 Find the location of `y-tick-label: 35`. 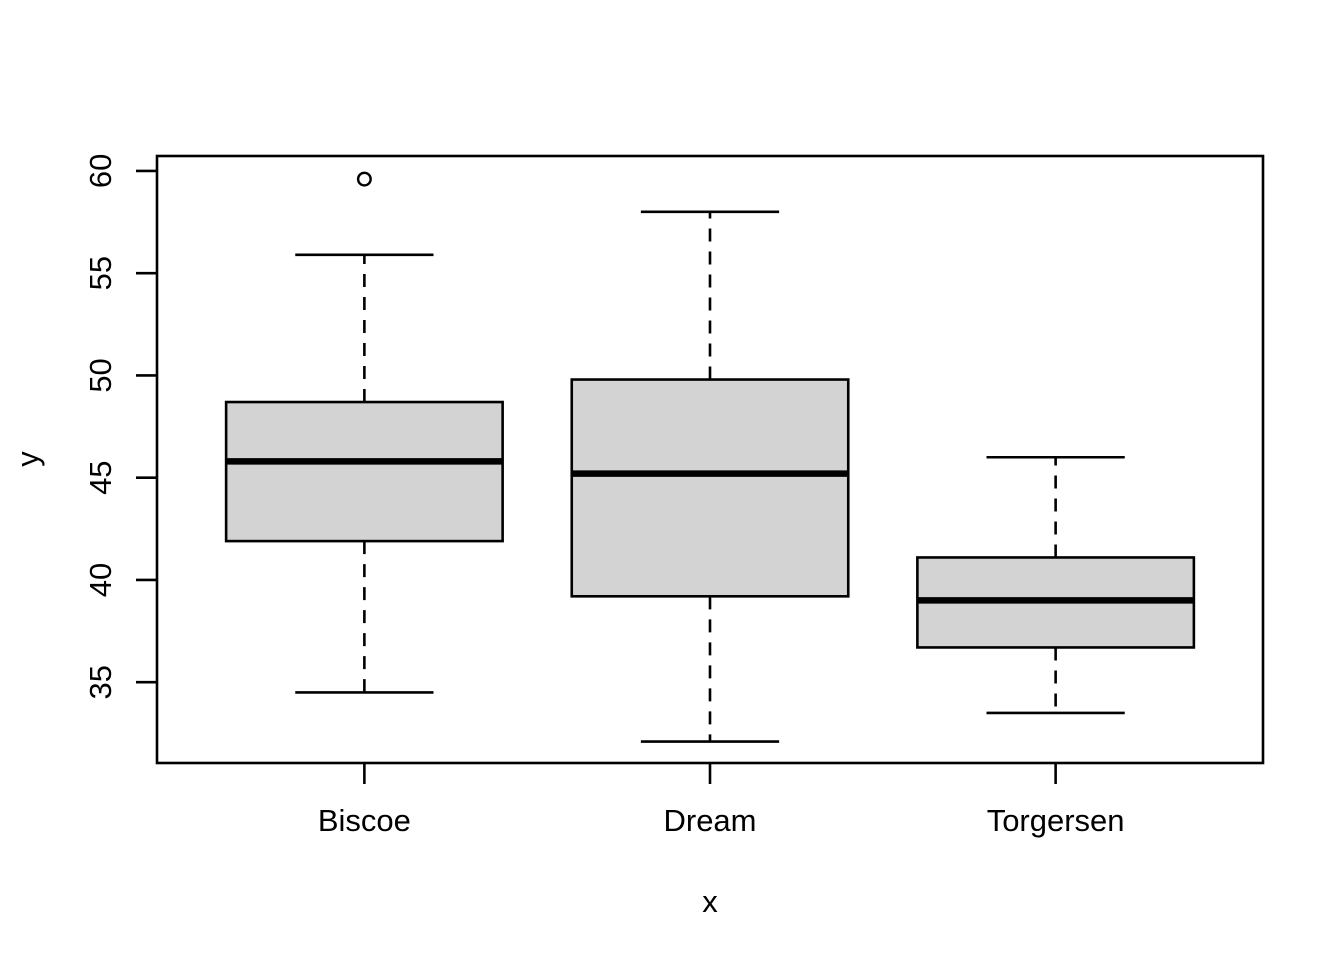

y-tick-label: 35 is located at coordinates (100, 682).